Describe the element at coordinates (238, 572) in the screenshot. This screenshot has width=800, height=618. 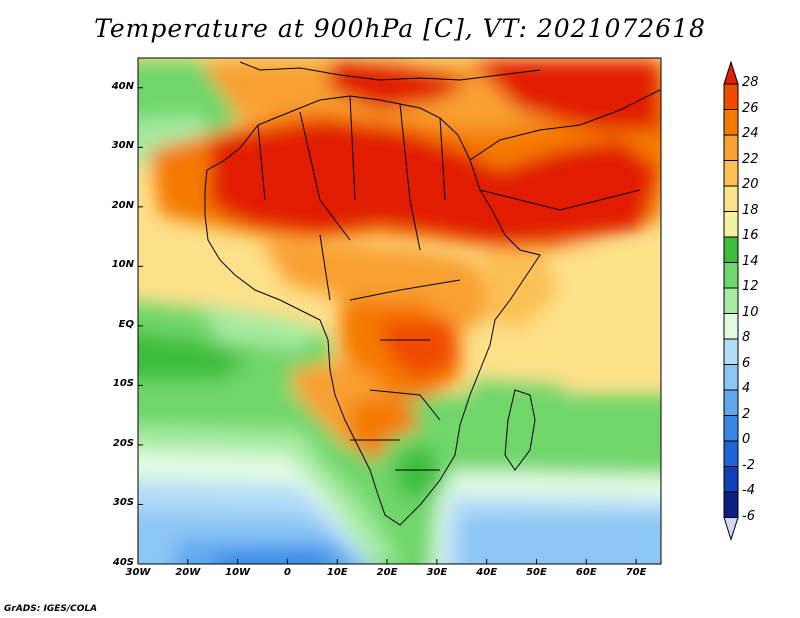
I see `lon-label: 10W` at that location.